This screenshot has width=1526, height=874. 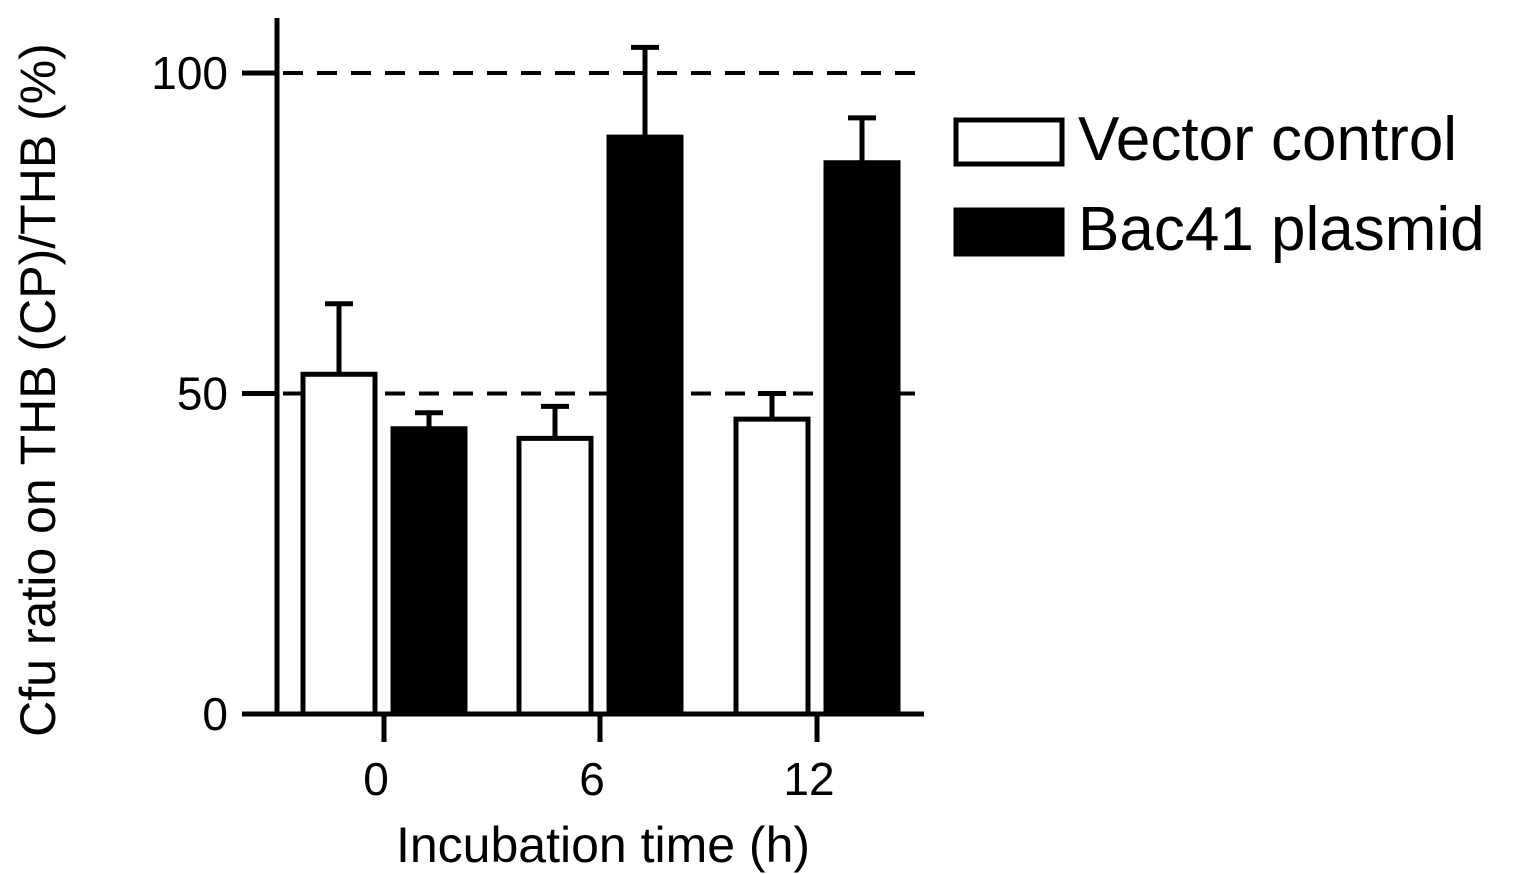 I want to click on y-tick-label-0: 0, so click(x=215, y=714).